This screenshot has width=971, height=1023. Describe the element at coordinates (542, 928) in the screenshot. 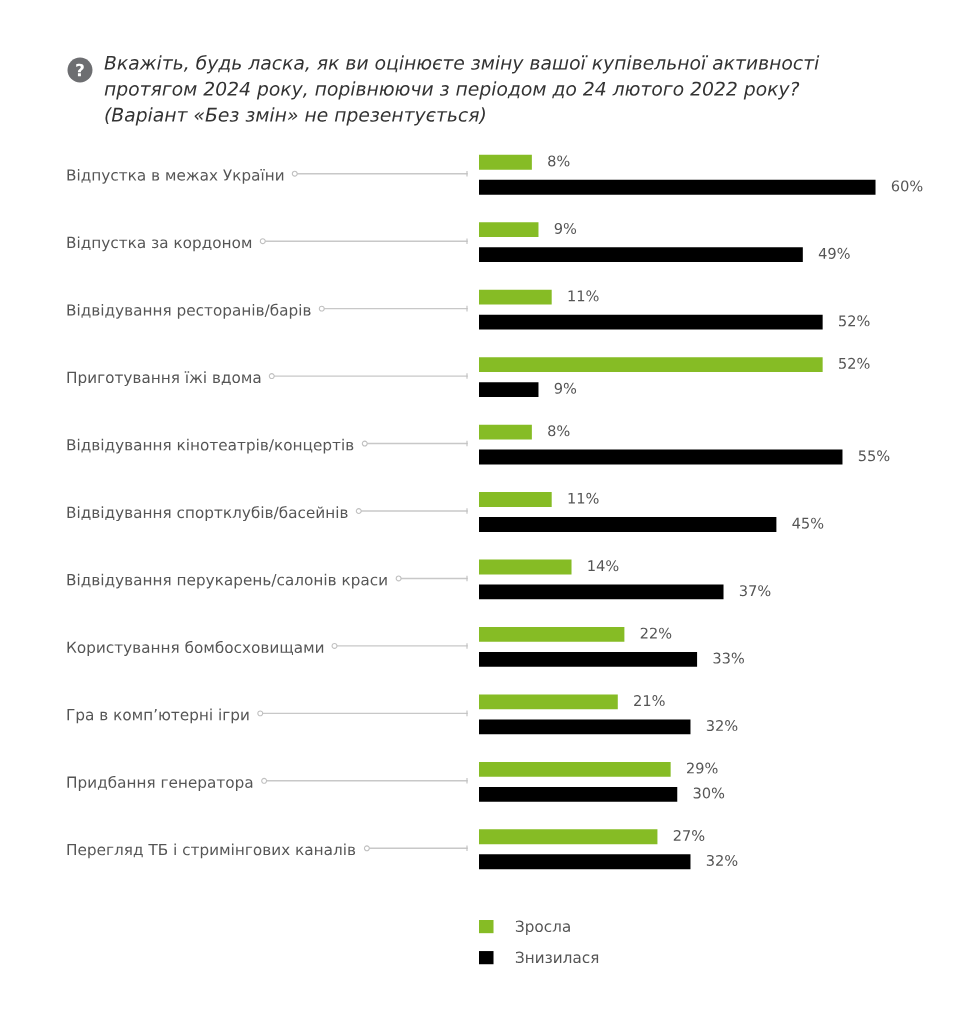

I see `legend-label: Зросла` at that location.